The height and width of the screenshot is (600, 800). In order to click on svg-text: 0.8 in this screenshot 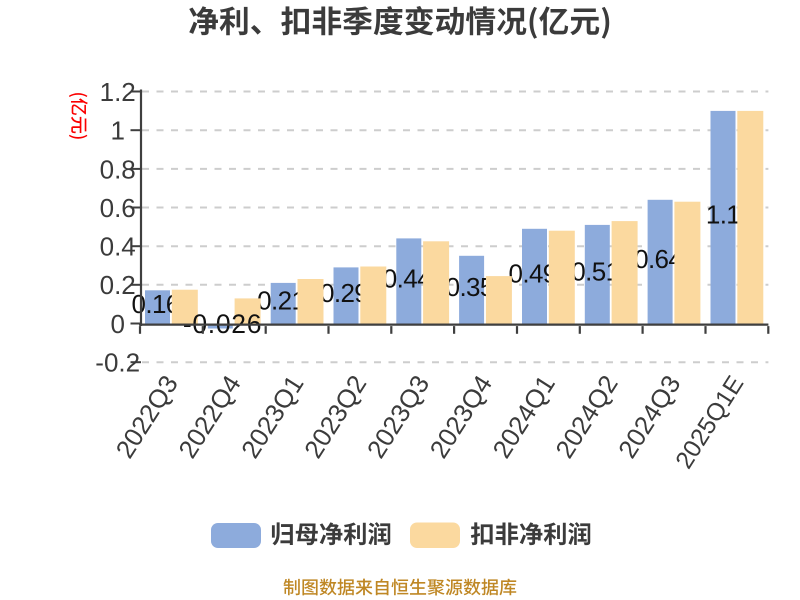, I will do `click(118, 169)`.